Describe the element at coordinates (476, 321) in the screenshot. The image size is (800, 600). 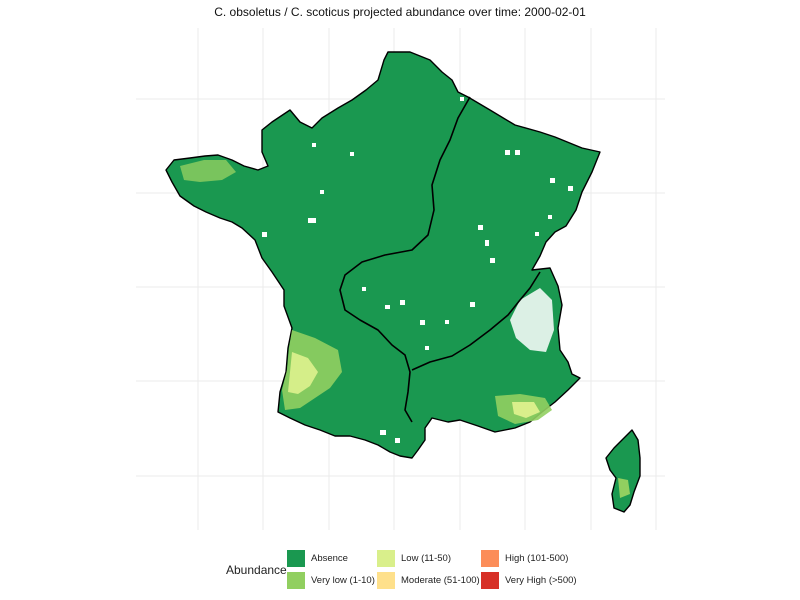
I see `basin-boundary-south` at that location.